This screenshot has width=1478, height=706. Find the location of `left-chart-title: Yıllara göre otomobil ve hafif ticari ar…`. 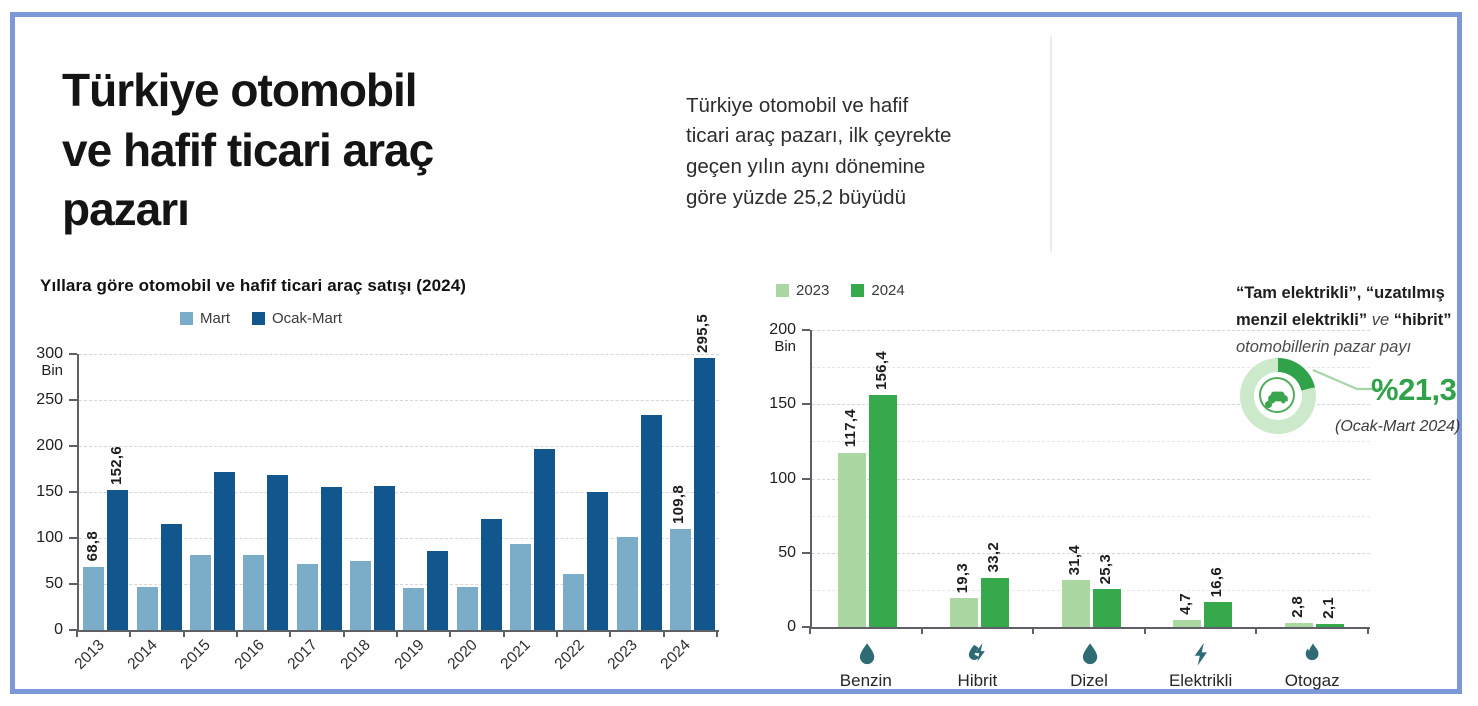

left-chart-title: Yıllara göre otomobil ve hafif ticari ar… is located at coordinates (253, 285).